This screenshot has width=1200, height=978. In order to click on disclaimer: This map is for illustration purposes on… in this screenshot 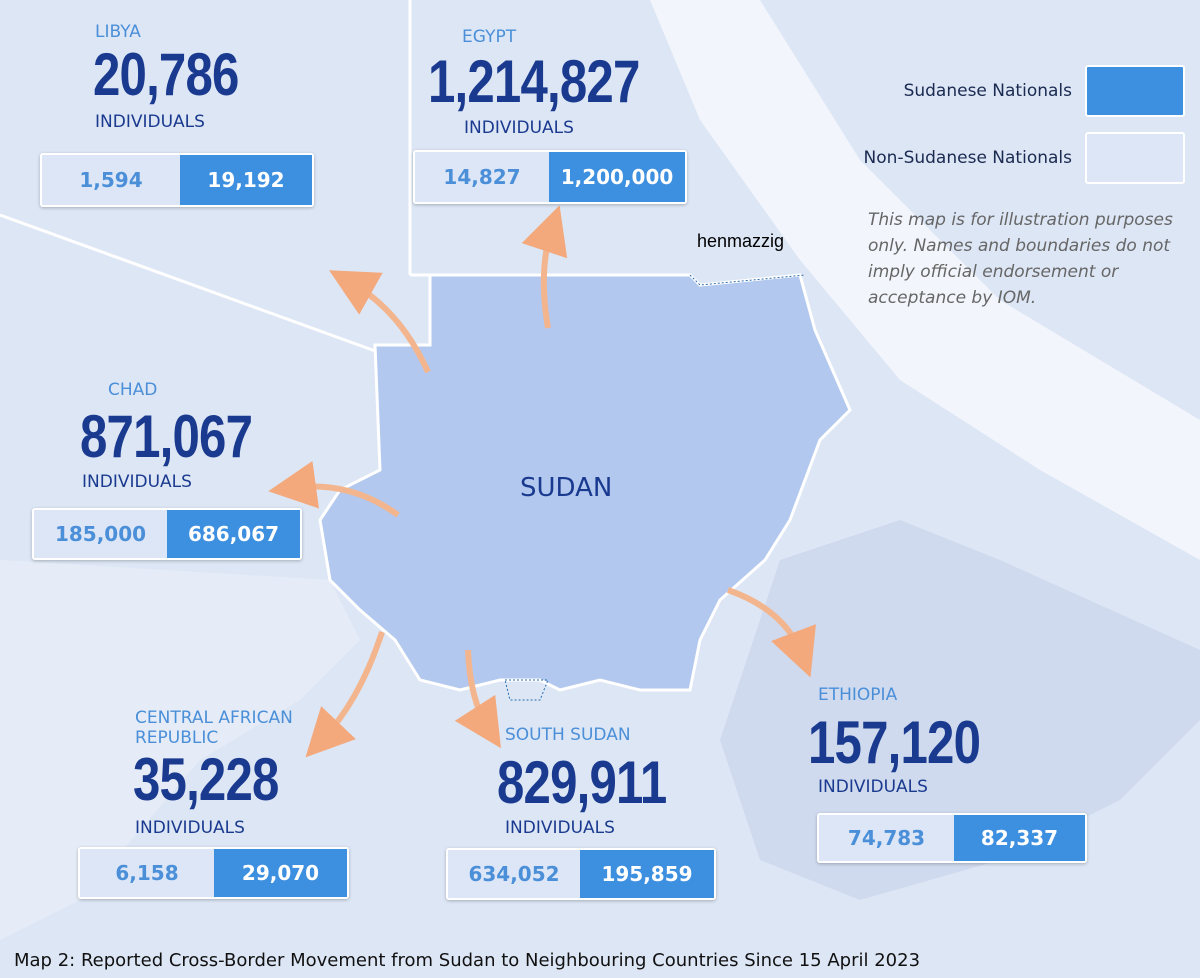, I will do `click(1020, 259)`.